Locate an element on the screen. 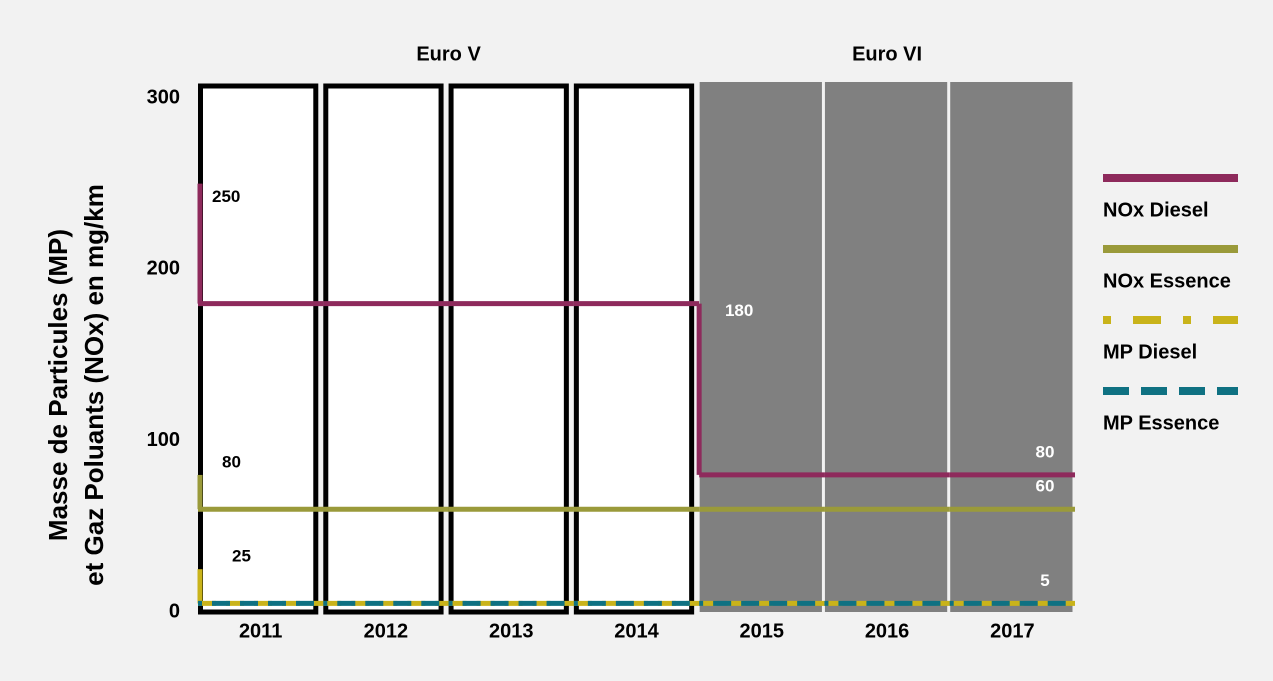 Image resolution: width=1273 pixels, height=681 pixels. y-axis-title-line: Masse de Particules (MP) is located at coordinates (58, 385).